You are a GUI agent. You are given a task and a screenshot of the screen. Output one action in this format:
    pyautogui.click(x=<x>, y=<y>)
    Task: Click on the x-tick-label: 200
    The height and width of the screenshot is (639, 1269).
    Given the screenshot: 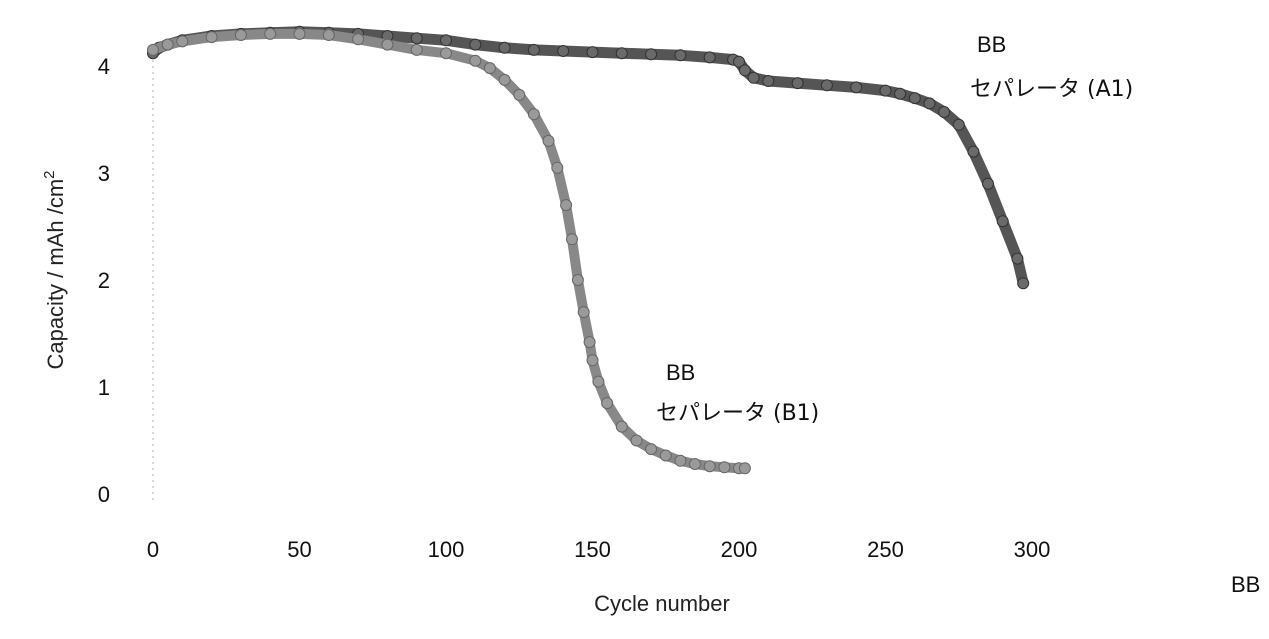 What is the action you would take?
    pyautogui.click(x=739, y=549)
    